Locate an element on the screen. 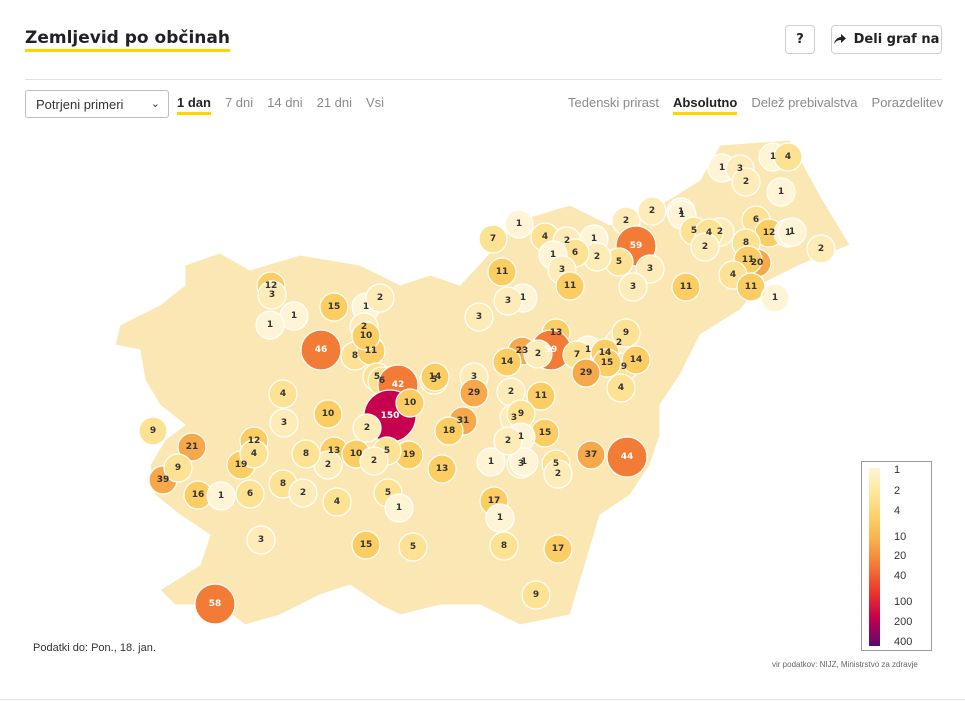  tab-porazdelitev: Porazdelitev is located at coordinates (907, 102).